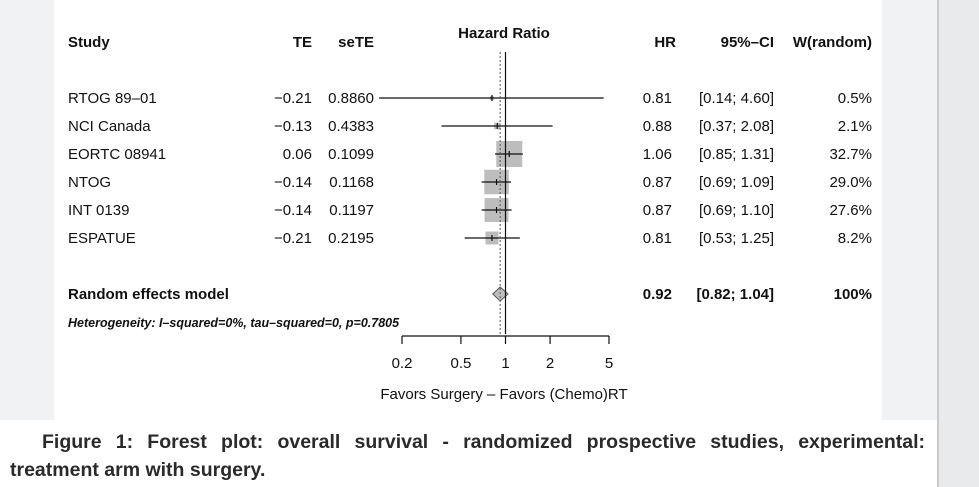  What do you see at coordinates (112, 98) in the screenshot?
I see `study-name: RTOG 89–01` at bounding box center [112, 98].